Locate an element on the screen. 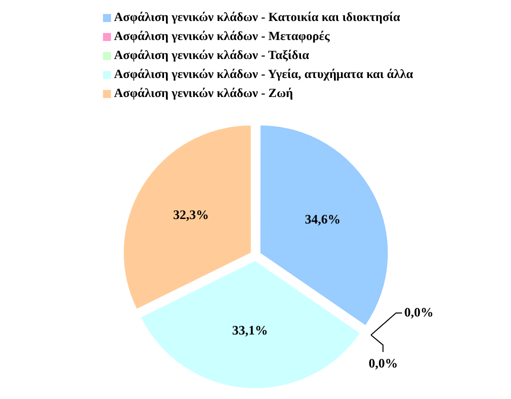 The height and width of the screenshot is (399, 511). legend-label: Ασφάλιση γενικών κλάδων - Μεταφορές is located at coordinates (222, 36).